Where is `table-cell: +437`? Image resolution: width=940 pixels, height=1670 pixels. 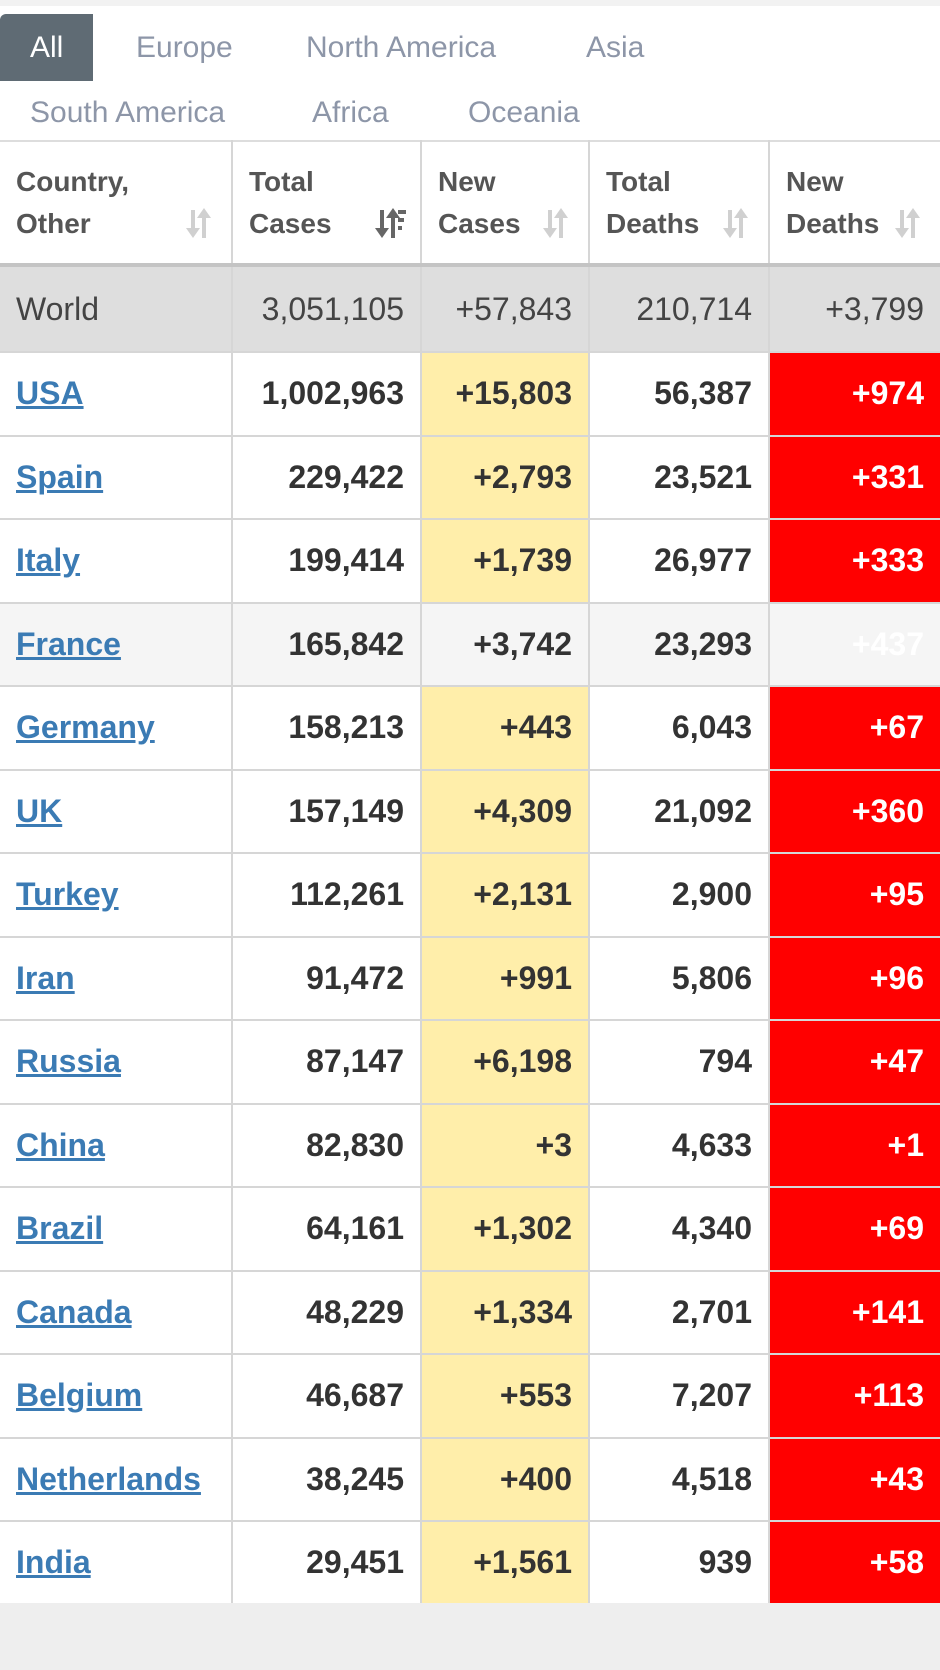
table-cell: +437 is located at coordinates (854, 644).